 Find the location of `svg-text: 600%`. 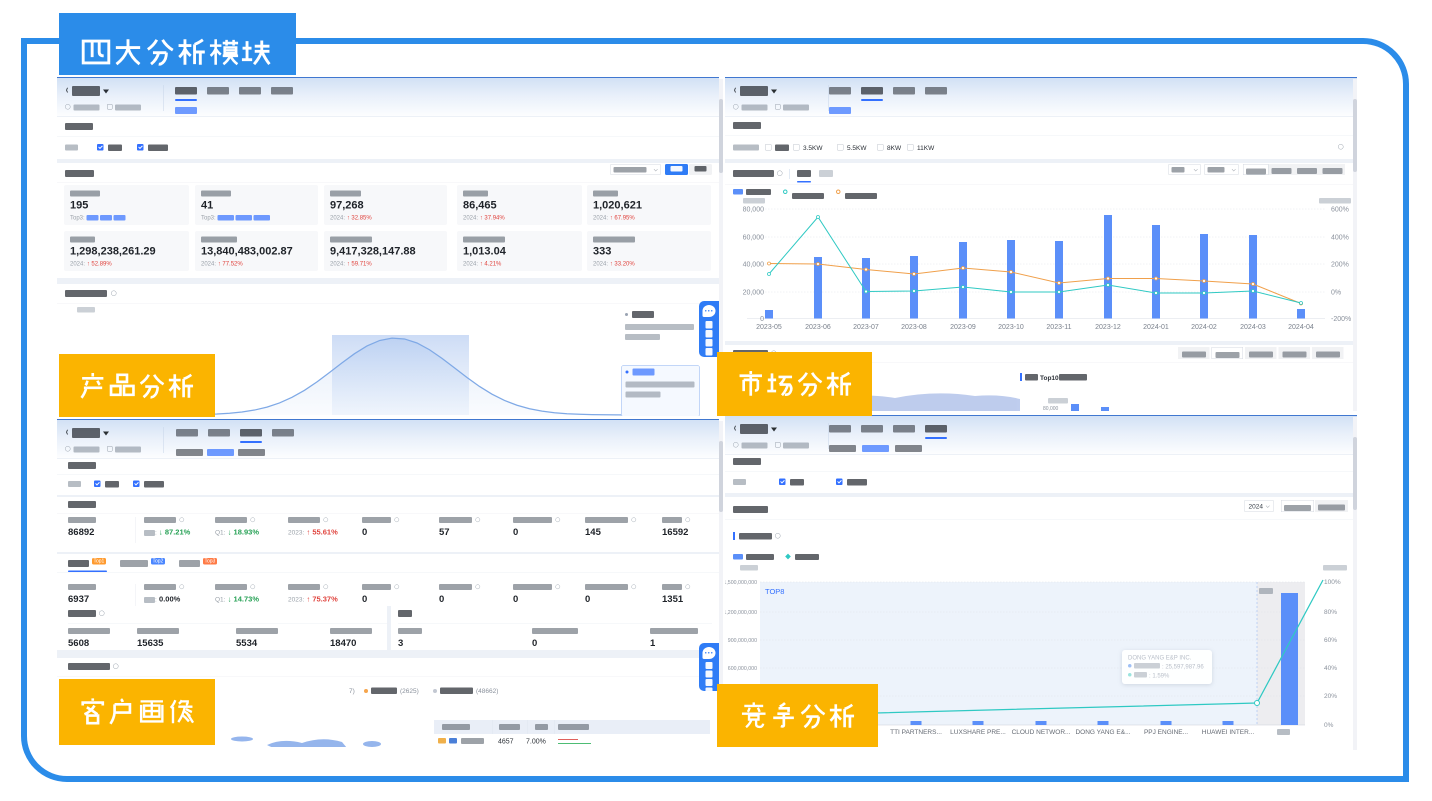

svg-text: 600% is located at coordinates (1340, 210).